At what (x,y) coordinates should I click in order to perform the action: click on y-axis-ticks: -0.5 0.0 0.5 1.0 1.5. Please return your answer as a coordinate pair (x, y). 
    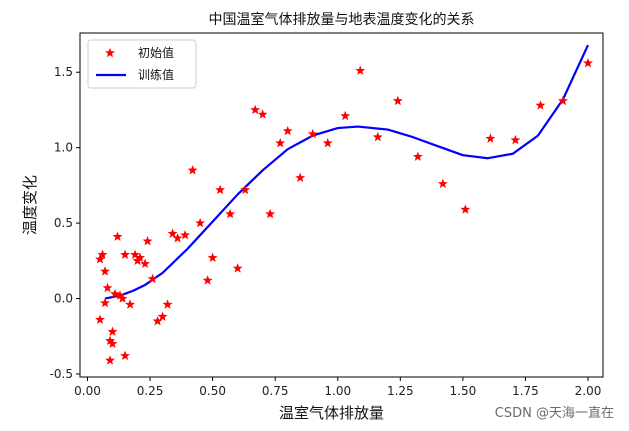
    Looking at the image, I should click on (65, 223).